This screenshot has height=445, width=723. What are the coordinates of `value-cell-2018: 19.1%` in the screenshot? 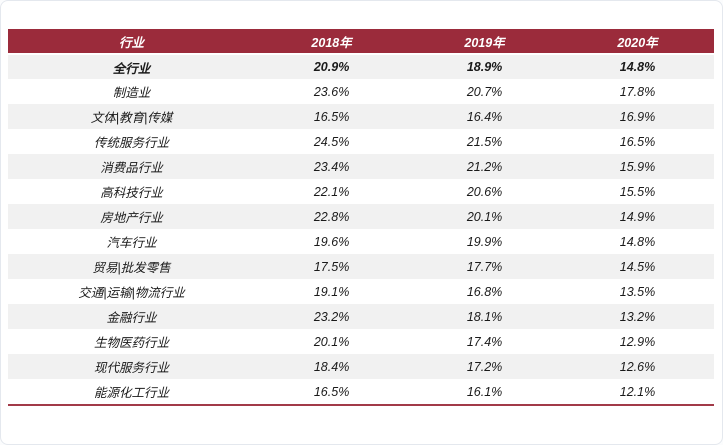 It's located at (331, 291).